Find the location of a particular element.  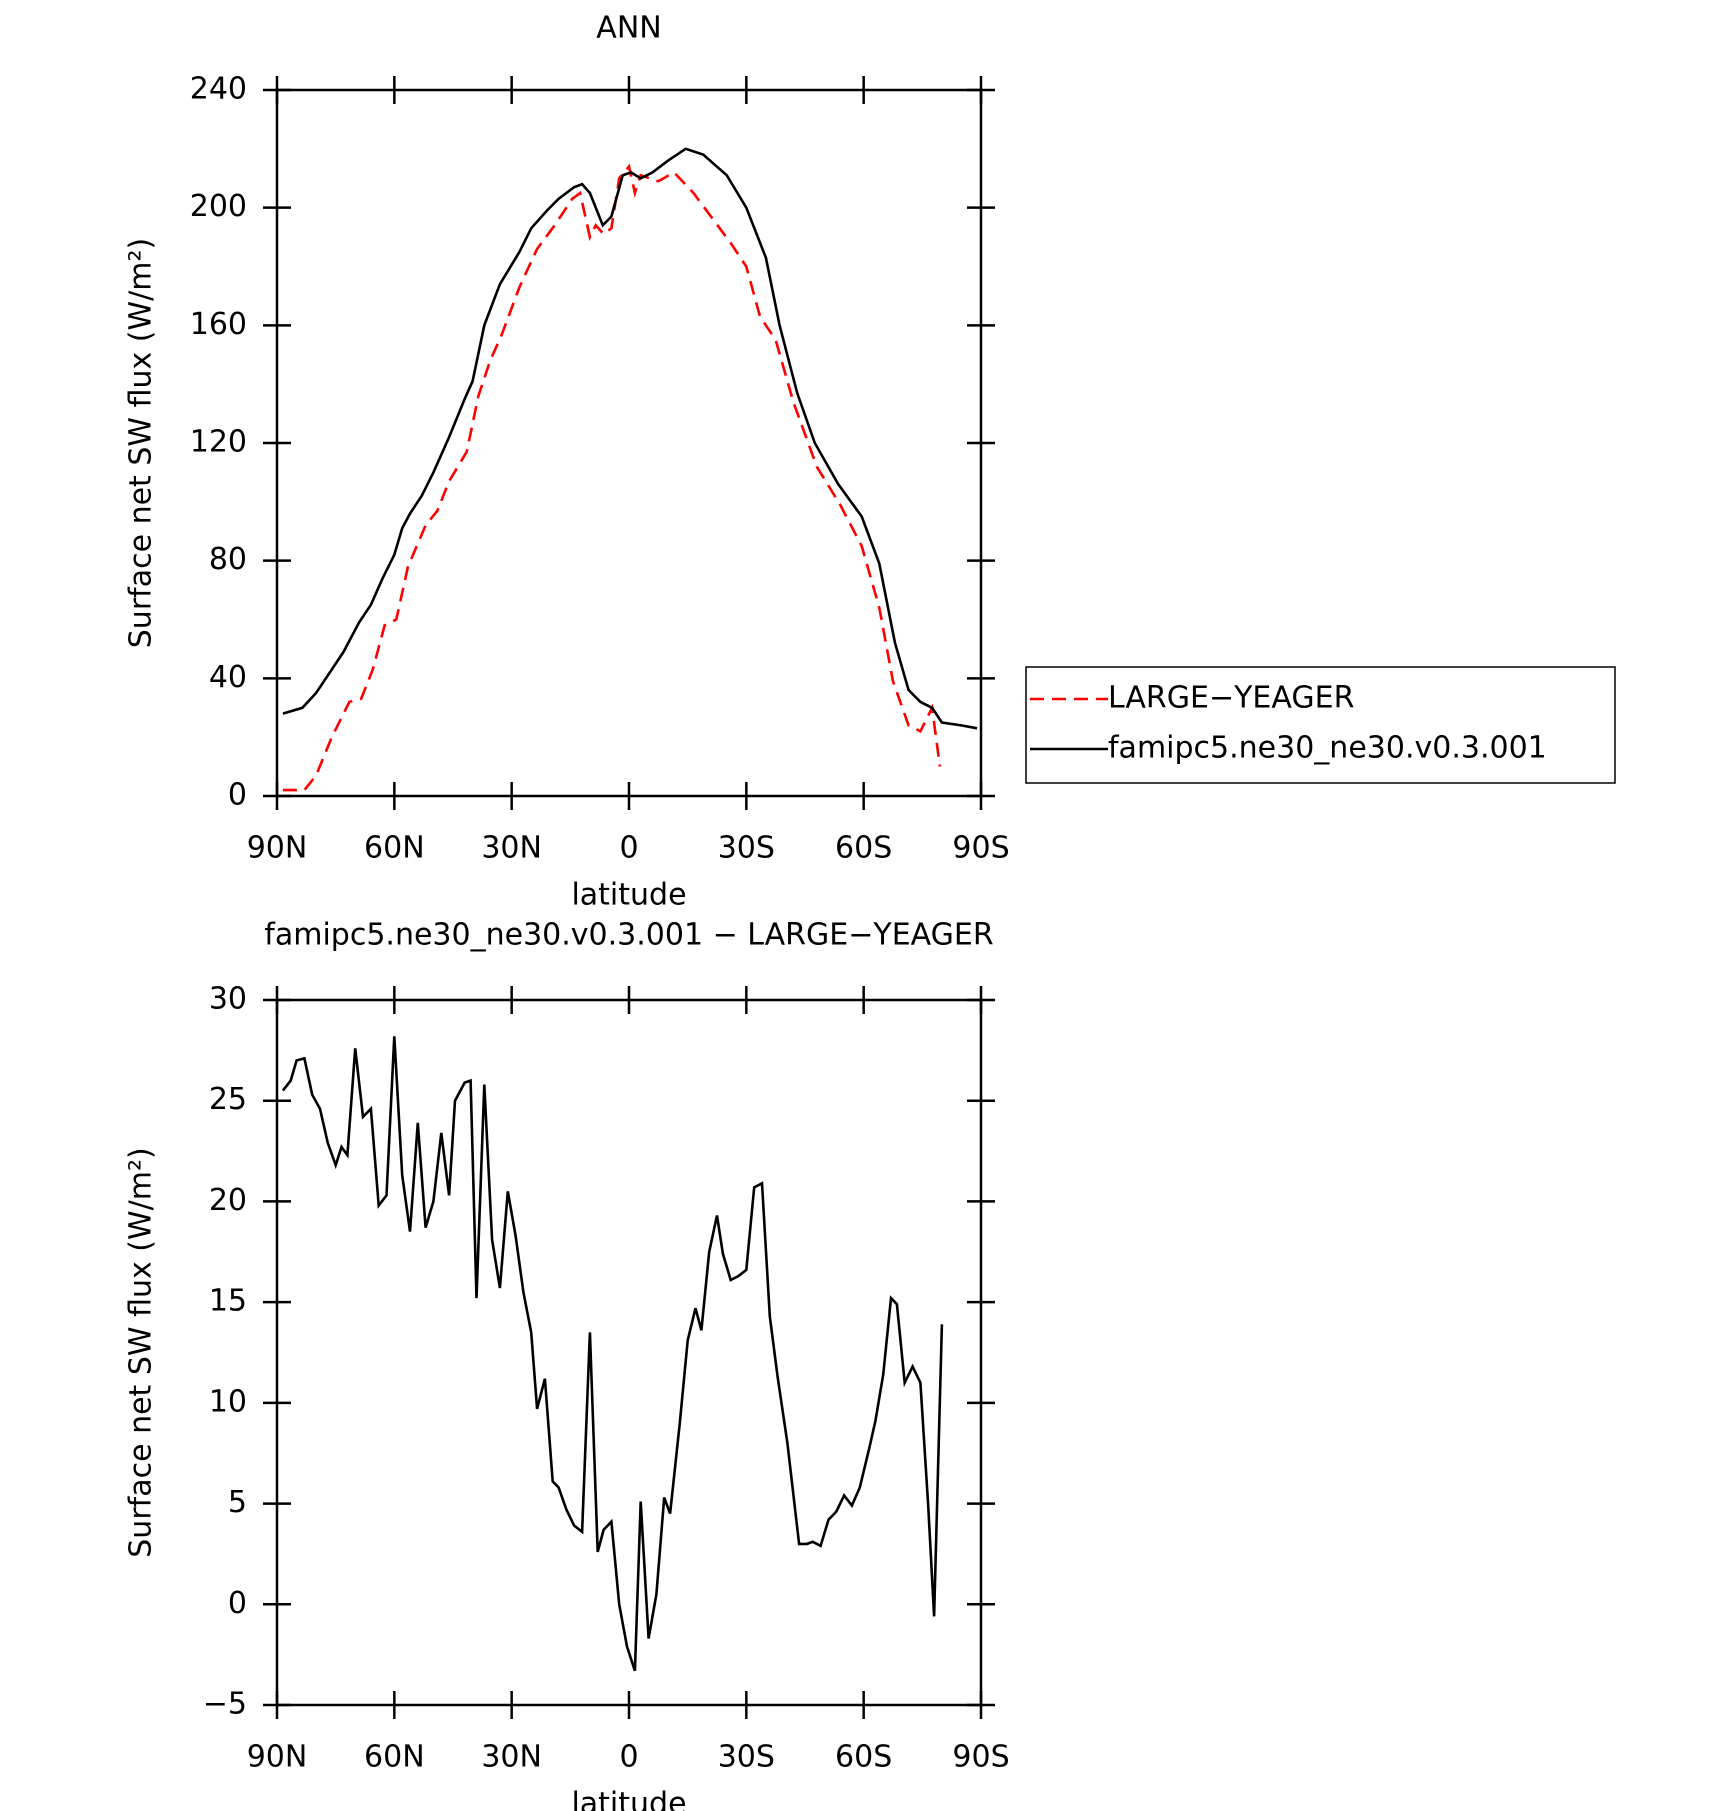

y-tick-label: 240 is located at coordinates (218, 89).